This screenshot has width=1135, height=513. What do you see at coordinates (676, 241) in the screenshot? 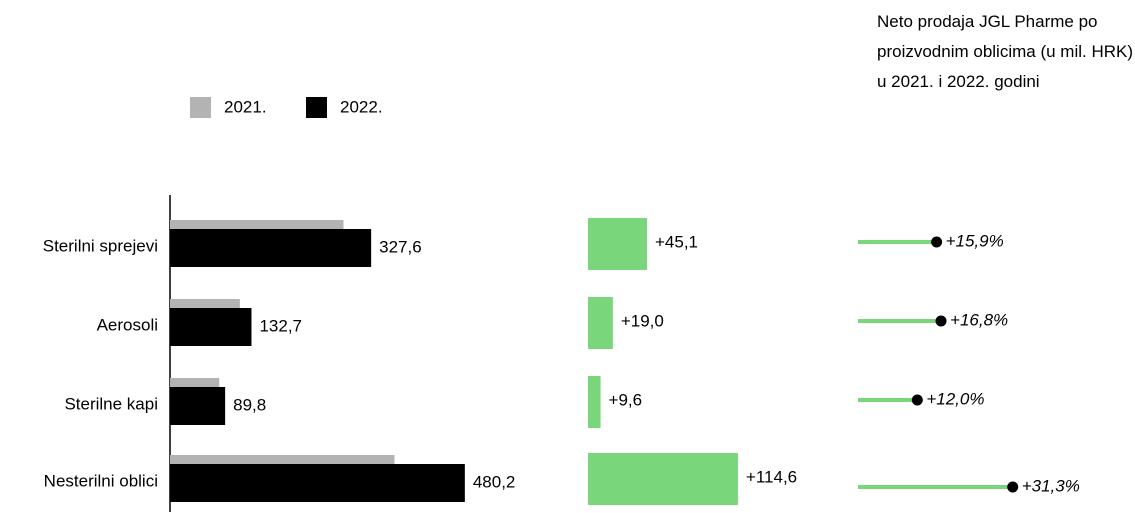
I see `change-label: +45,1` at bounding box center [676, 241].